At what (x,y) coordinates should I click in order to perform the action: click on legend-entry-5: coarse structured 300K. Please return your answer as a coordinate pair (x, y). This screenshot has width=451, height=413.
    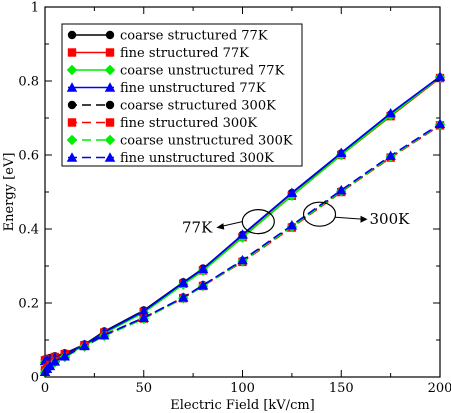
    Looking at the image, I should click on (171, 106).